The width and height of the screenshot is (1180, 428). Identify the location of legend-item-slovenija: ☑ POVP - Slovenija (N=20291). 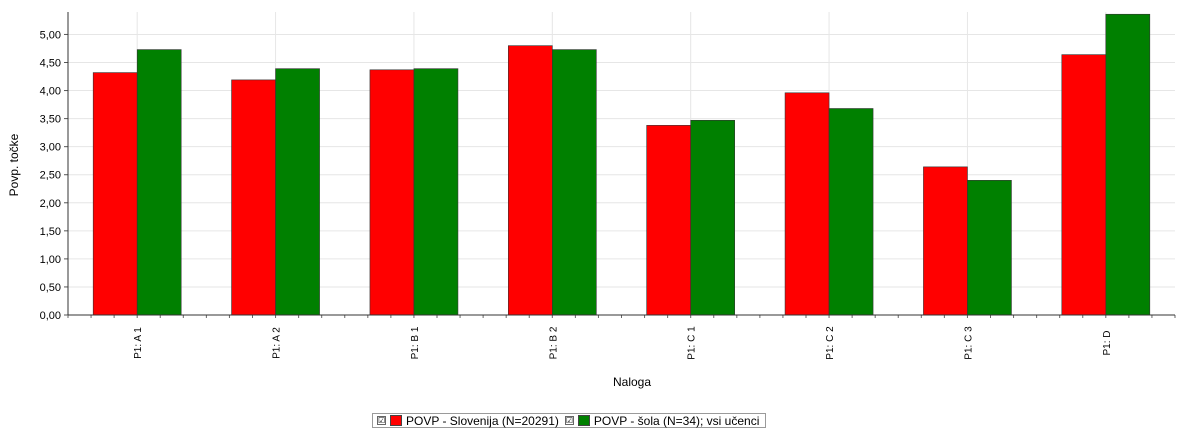
(468, 421).